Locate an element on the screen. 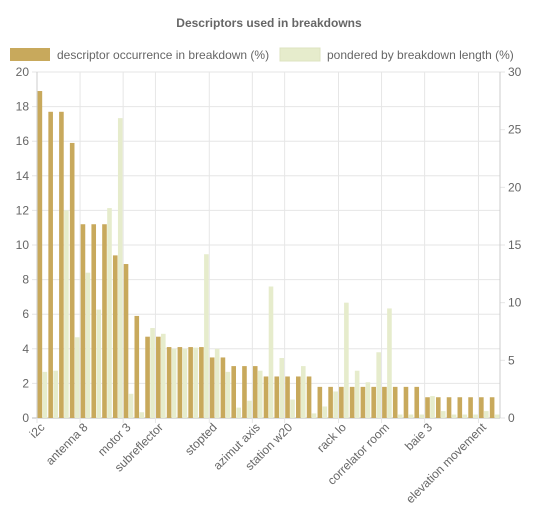  x-tick-label: rack lo is located at coordinates (331, 437).